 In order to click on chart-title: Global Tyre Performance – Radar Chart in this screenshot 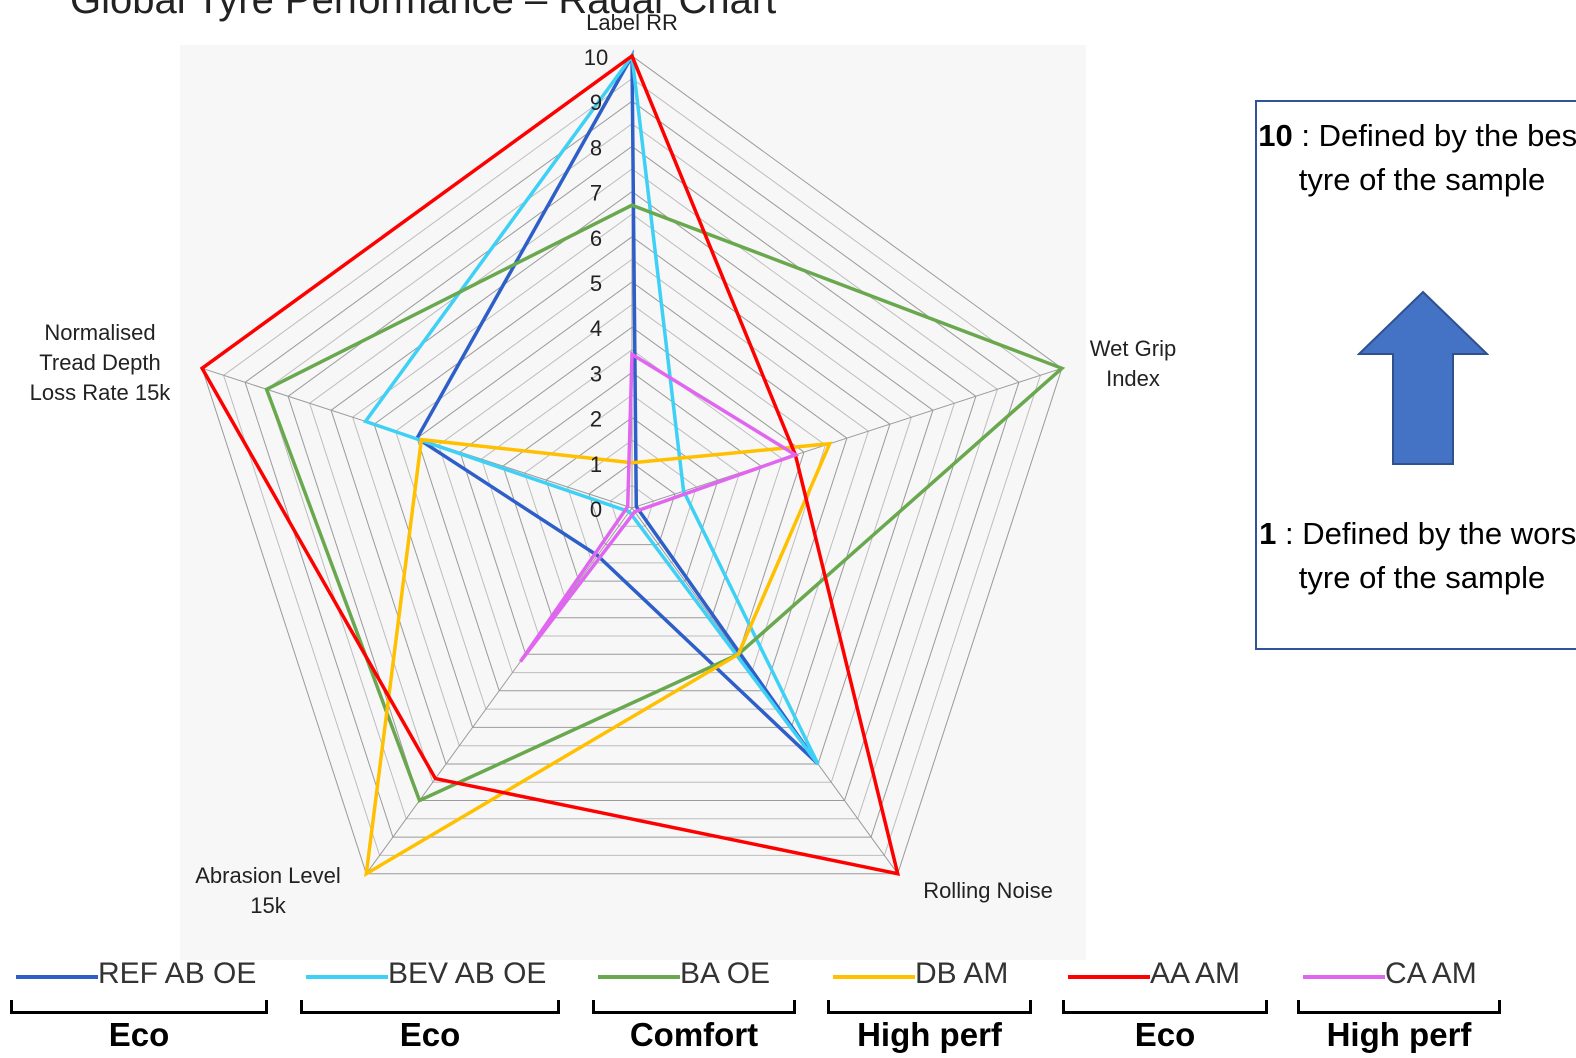, I will do `click(423, 11)`.